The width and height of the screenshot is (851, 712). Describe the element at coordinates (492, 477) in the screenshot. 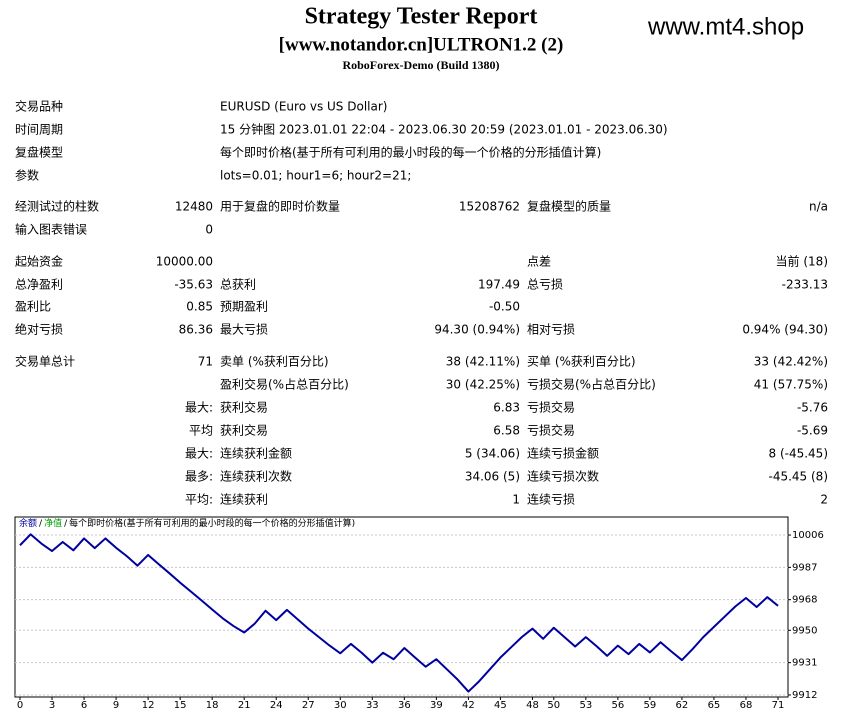

I see `stat-value: 34.06 (5)` at that location.